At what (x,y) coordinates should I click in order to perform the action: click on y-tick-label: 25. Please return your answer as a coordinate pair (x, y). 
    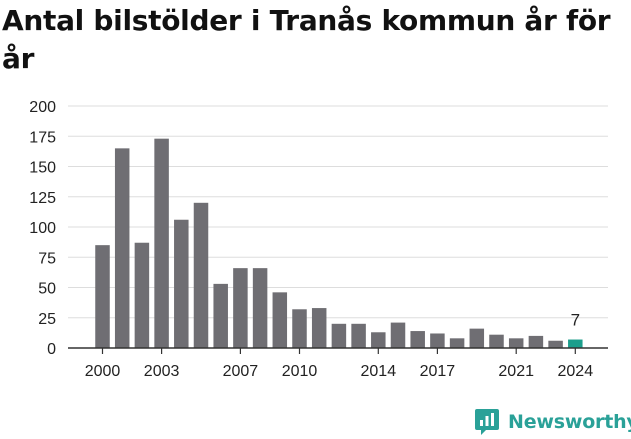
    Looking at the image, I should click on (47, 319).